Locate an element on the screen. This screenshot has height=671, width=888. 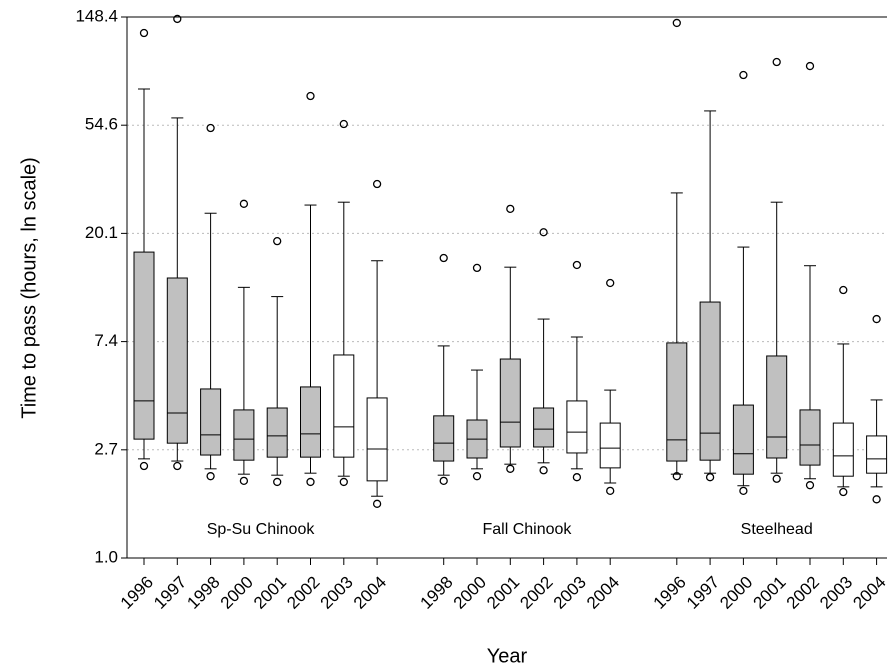
y-tick-label: 7.4 is located at coordinates (106, 340).